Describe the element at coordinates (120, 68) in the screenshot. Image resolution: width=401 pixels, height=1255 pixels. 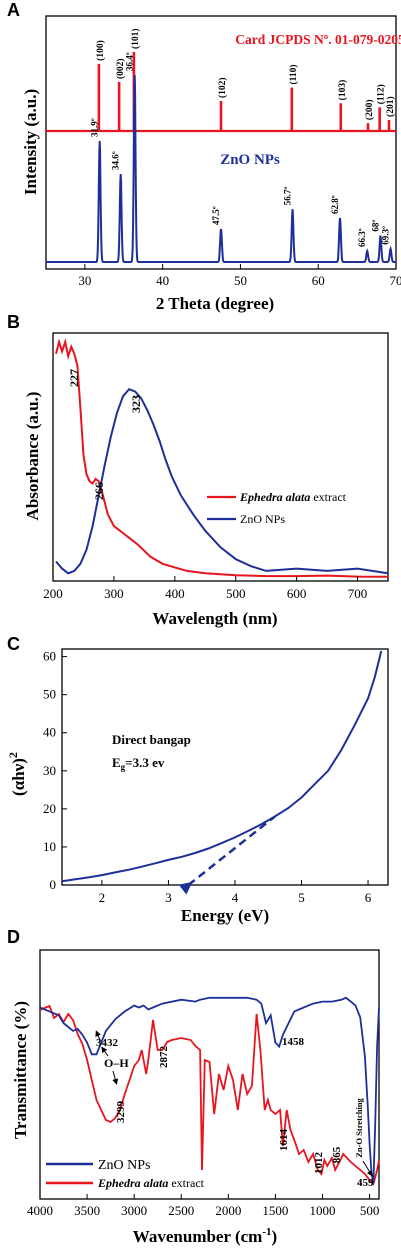
I see `card-peak-label: (002)` at that location.